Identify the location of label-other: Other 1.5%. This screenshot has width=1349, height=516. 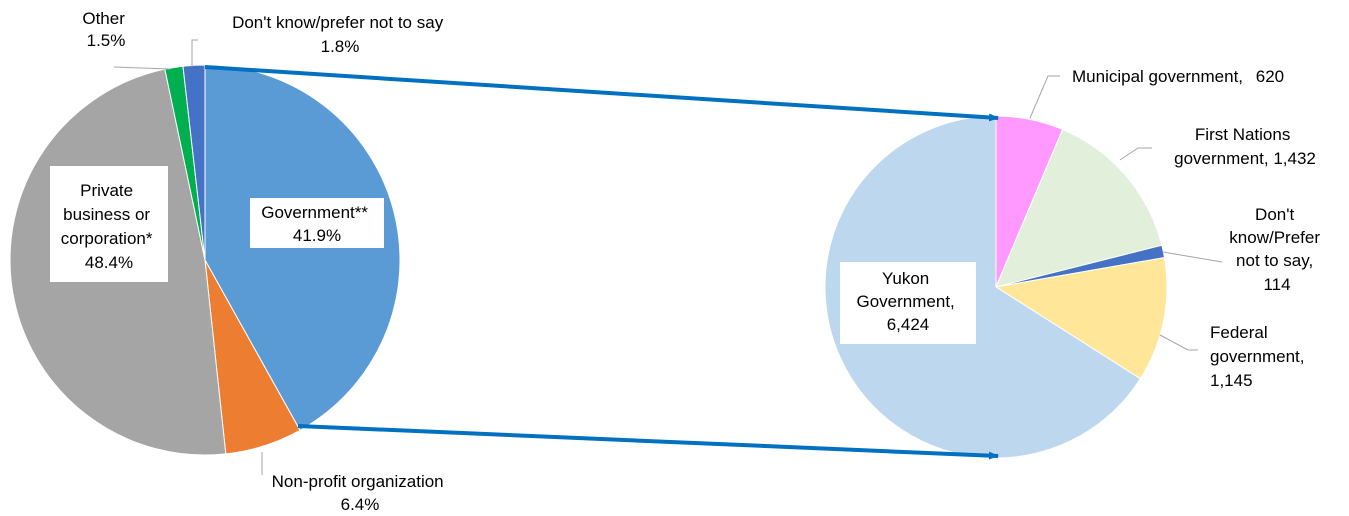
(105, 29).